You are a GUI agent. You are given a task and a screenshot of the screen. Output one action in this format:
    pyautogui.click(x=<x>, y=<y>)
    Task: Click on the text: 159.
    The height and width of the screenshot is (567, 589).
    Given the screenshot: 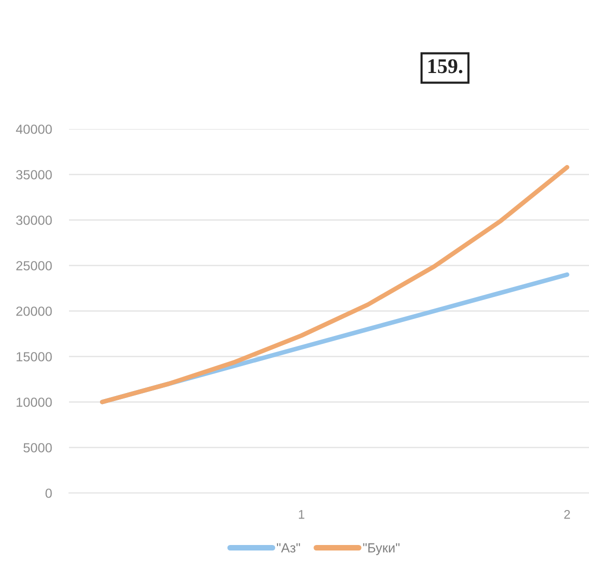 What is the action you would take?
    pyautogui.click(x=445, y=66)
    